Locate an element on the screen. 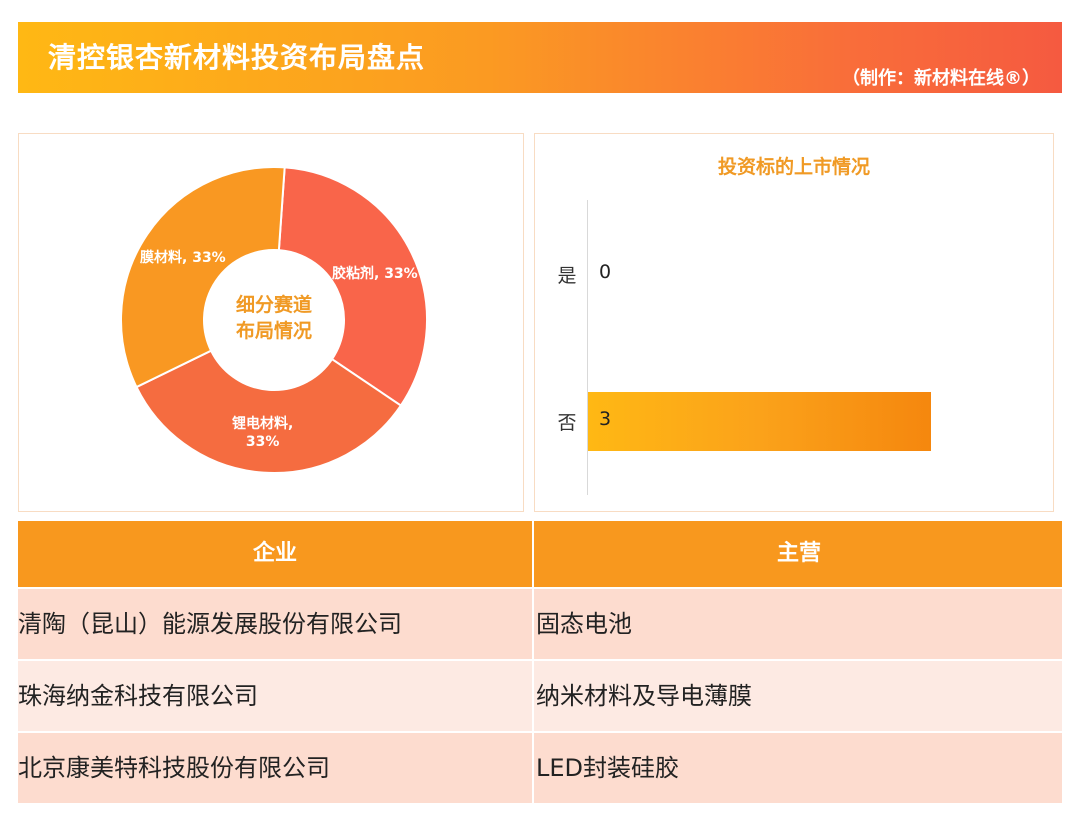  donut-center-line-2: 布局情况 is located at coordinates (273, 331).